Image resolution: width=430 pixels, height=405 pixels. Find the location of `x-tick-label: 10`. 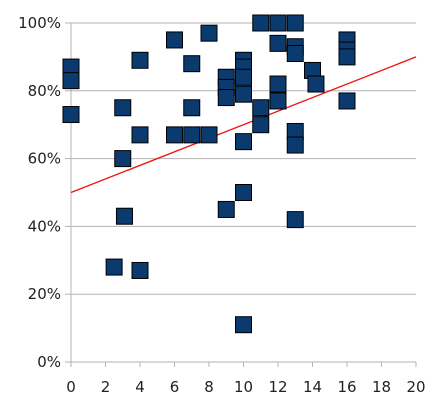

x-tick-label: 10 is located at coordinates (243, 387).